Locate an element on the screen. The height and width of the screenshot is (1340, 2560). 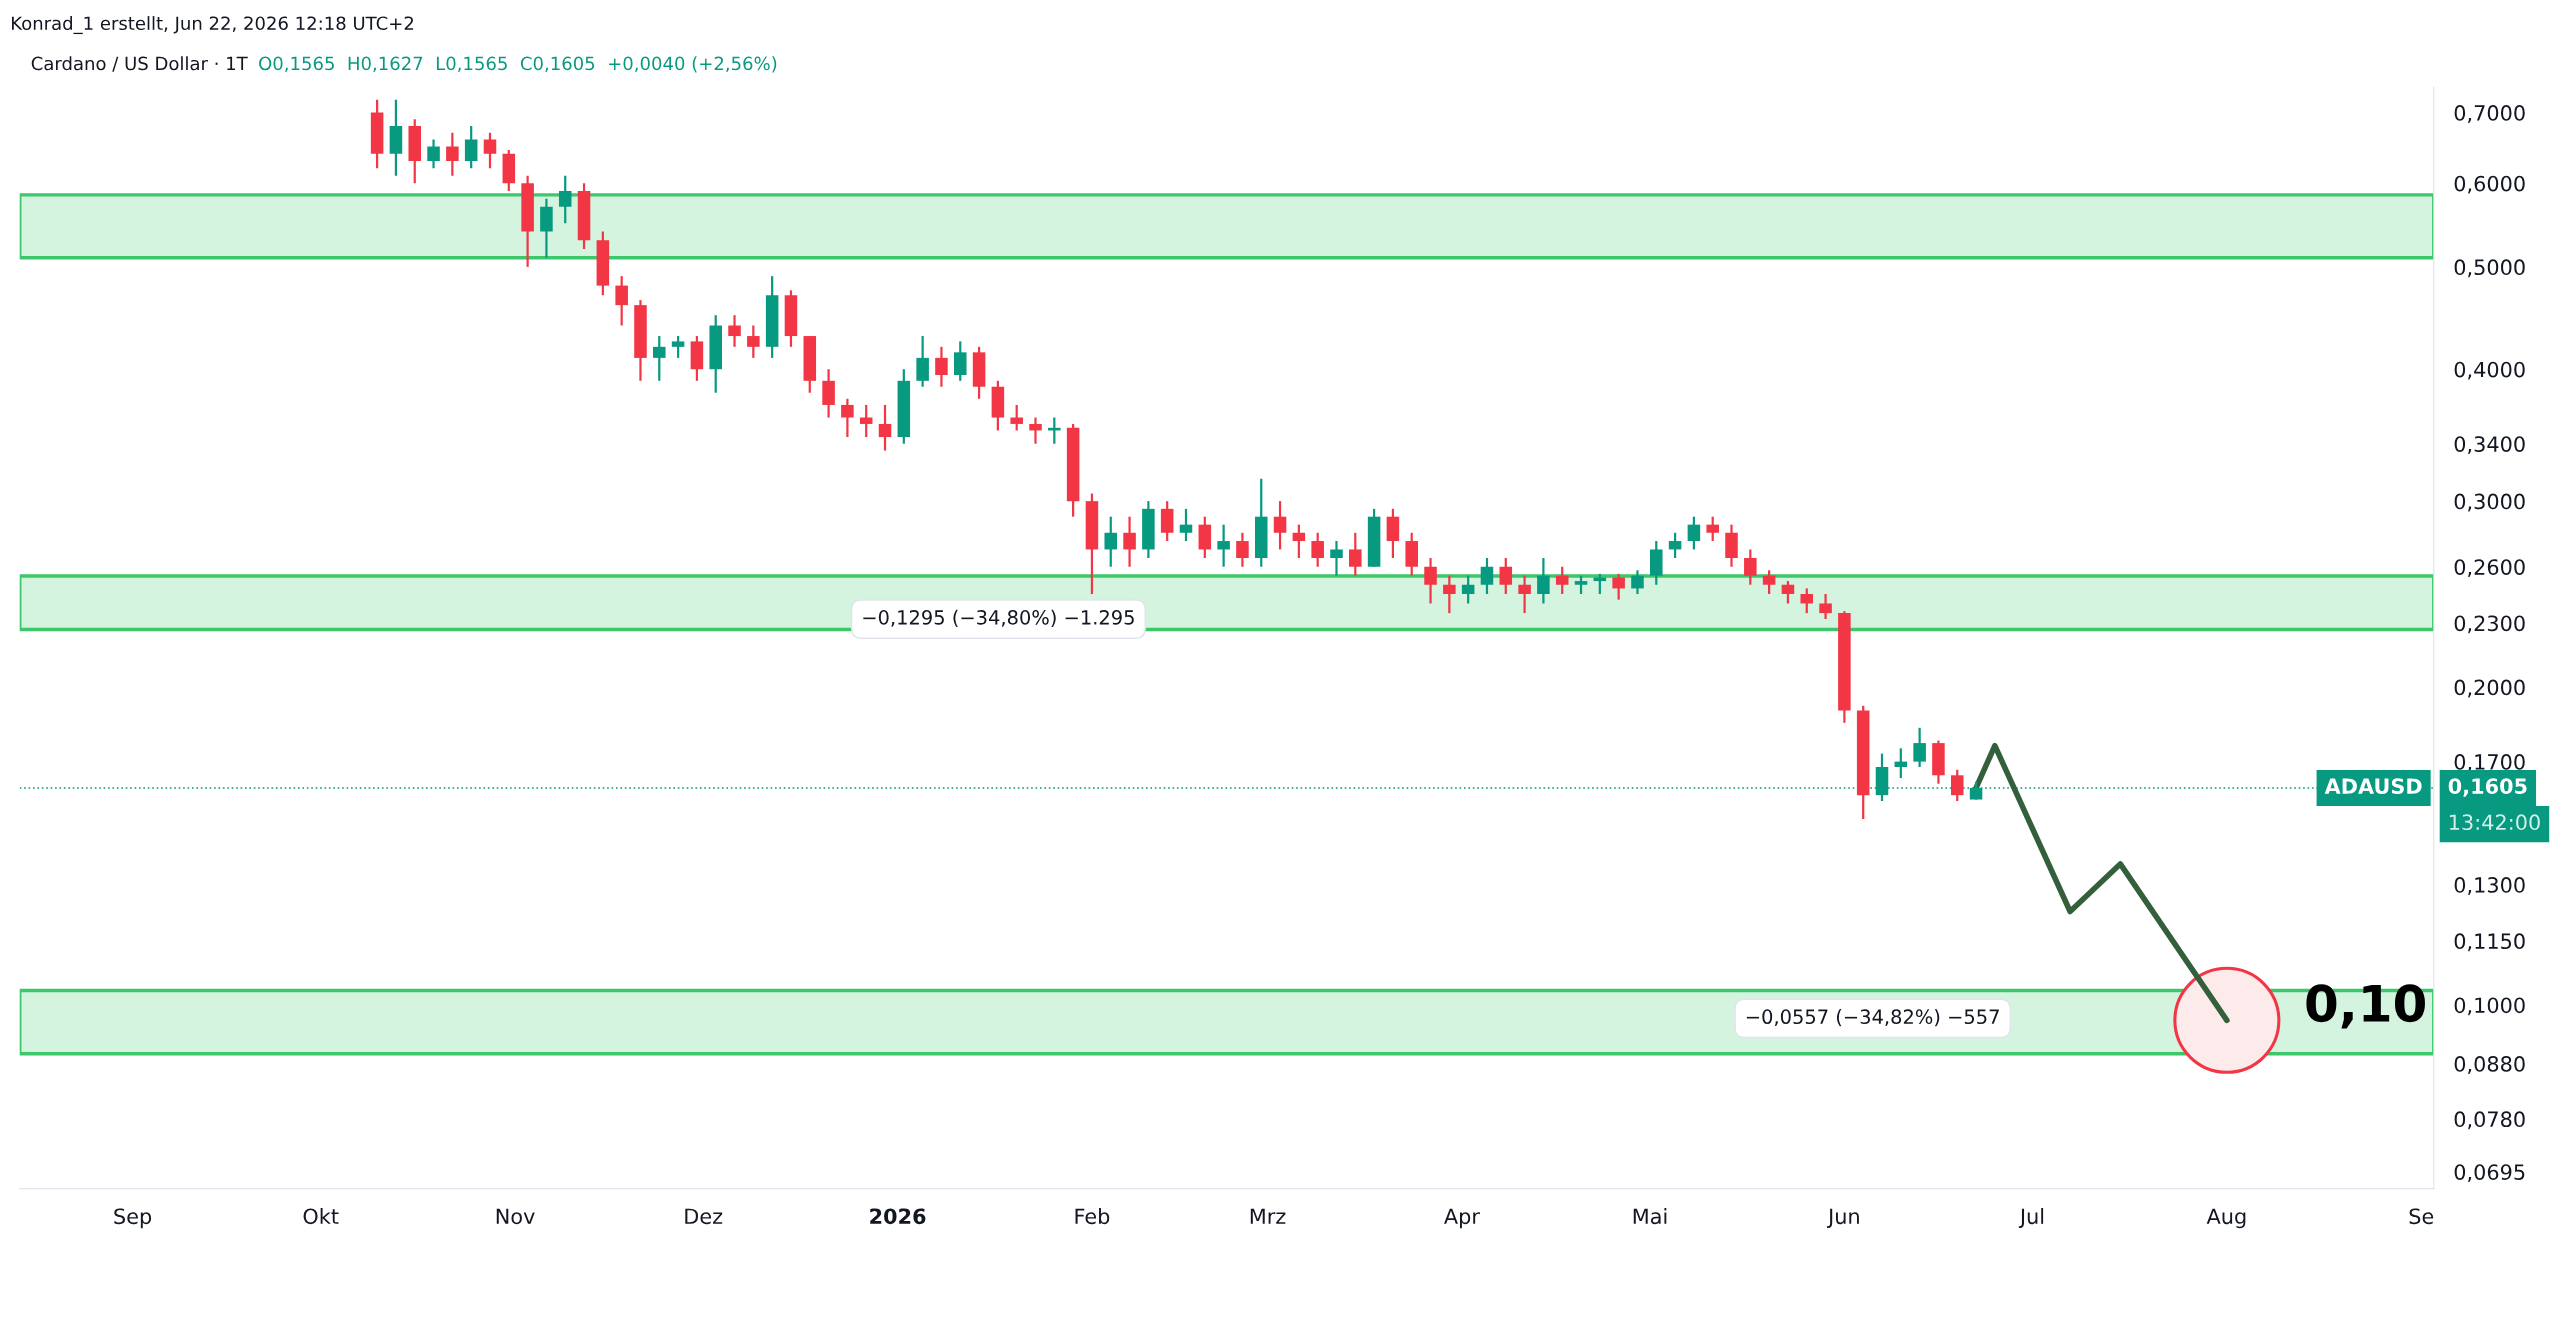
y-tick-label: 0,2300 is located at coordinates (2489, 624).